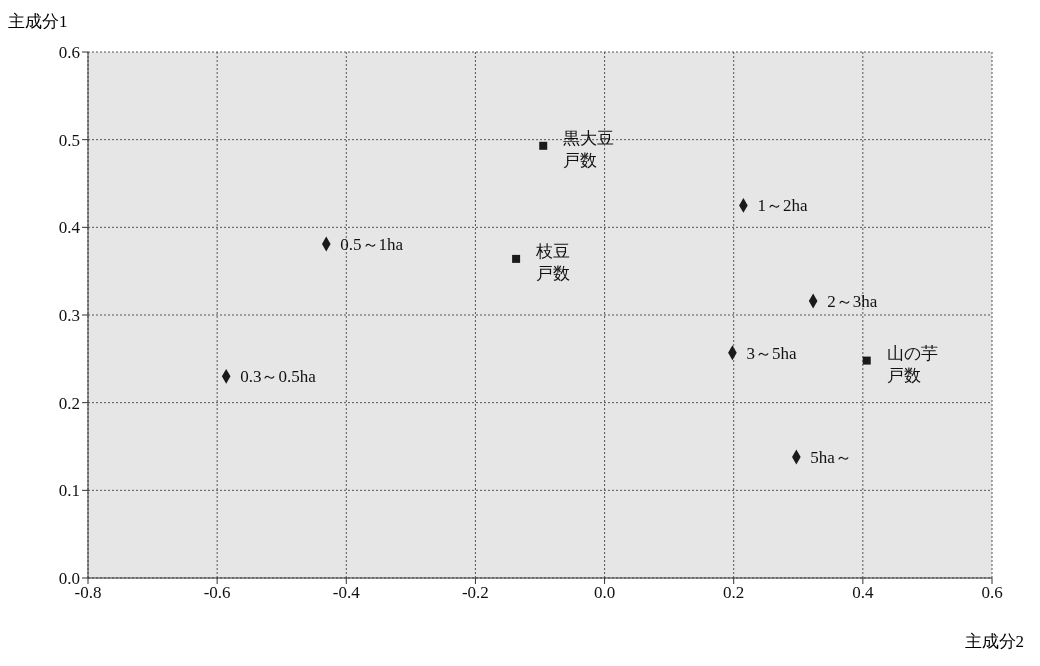 This screenshot has height=666, width=1040. What do you see at coordinates (217, 593) in the screenshot?
I see `x-tick-label: -0.6` at bounding box center [217, 593].